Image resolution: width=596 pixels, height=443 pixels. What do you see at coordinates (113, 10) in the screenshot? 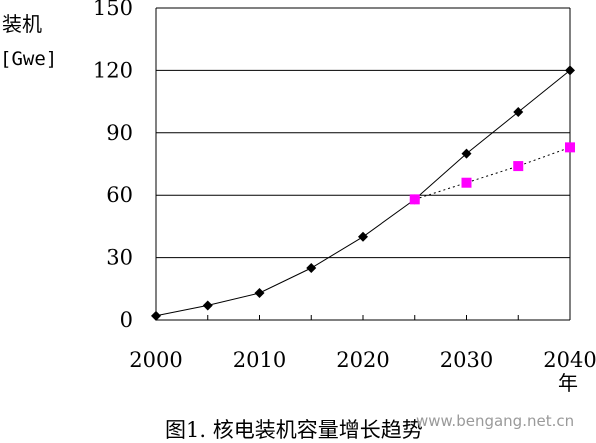
I see `y-tick-label: 150` at bounding box center [113, 10].